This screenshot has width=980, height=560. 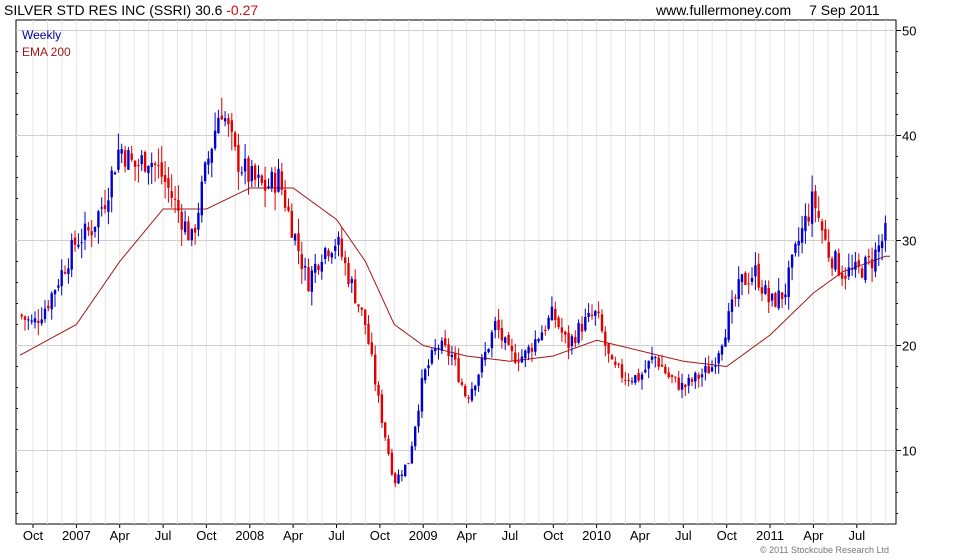 What do you see at coordinates (131, 10) in the screenshot?
I see `chart-title: SILVER STD RES INC (SSRI) 30.6 -0.27` at bounding box center [131, 10].